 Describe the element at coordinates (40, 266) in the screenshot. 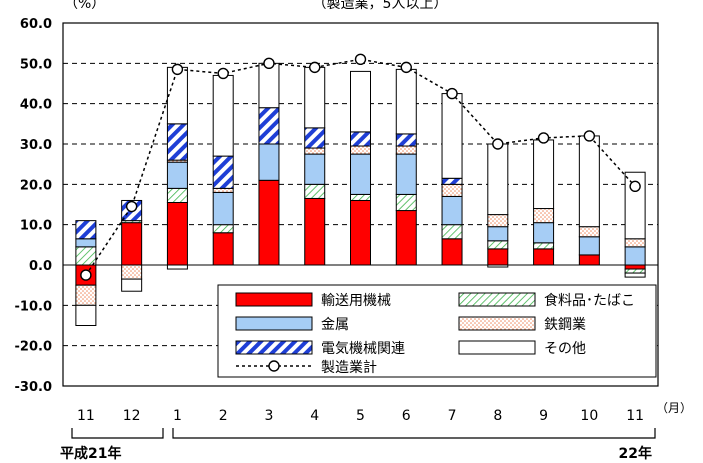

I see `y-tick-label: 0.0` at that location.